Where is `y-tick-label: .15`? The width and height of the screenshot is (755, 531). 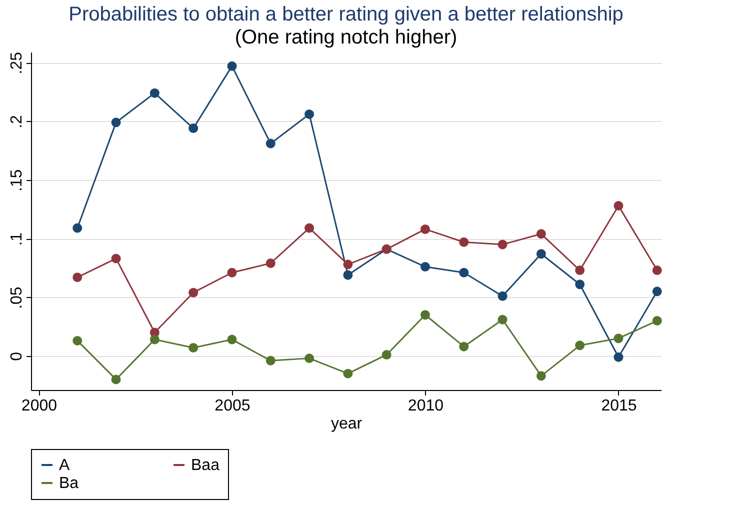
y-tick-label: .15 is located at coordinates (17, 180).